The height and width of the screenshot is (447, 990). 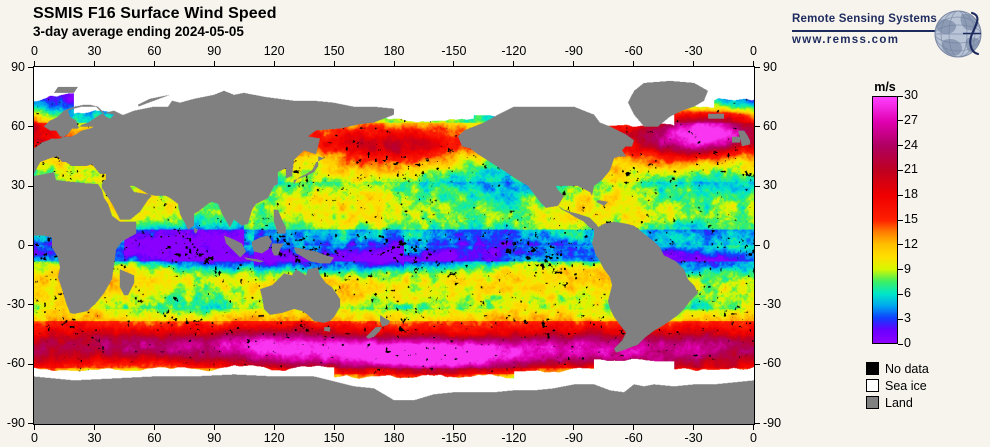 I want to click on colorbar-tick-label: 15, so click(x=911, y=219).